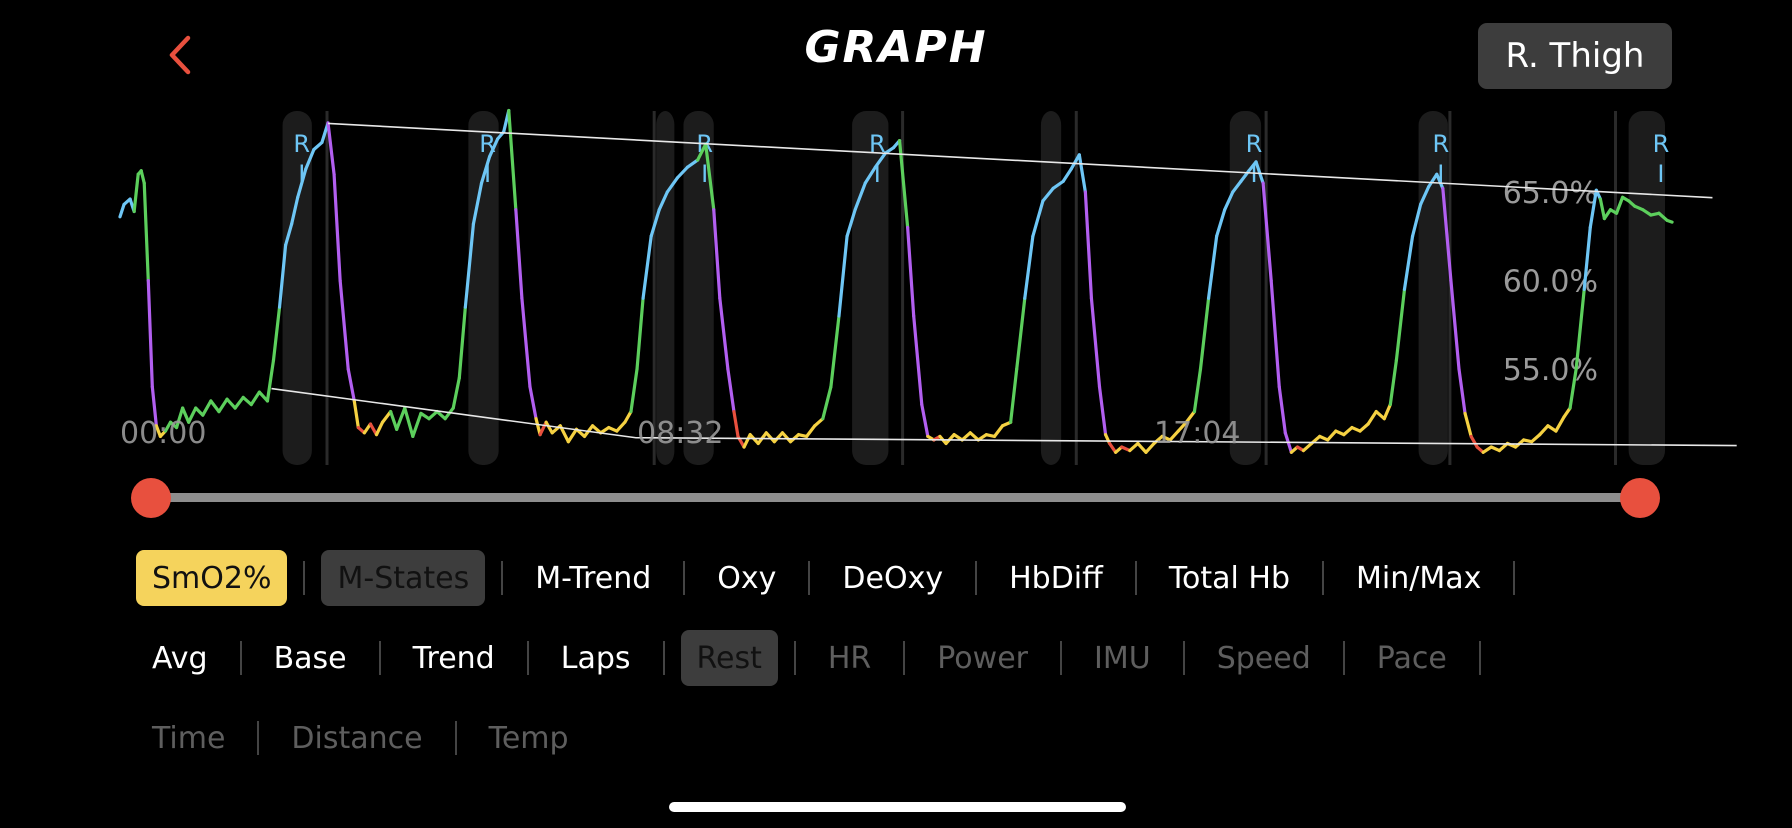 Image resolution: width=1792 pixels, height=828 pixels. What do you see at coordinates (543, 428) in the screenshot?
I see `smo2-segment-red` at bounding box center [543, 428].